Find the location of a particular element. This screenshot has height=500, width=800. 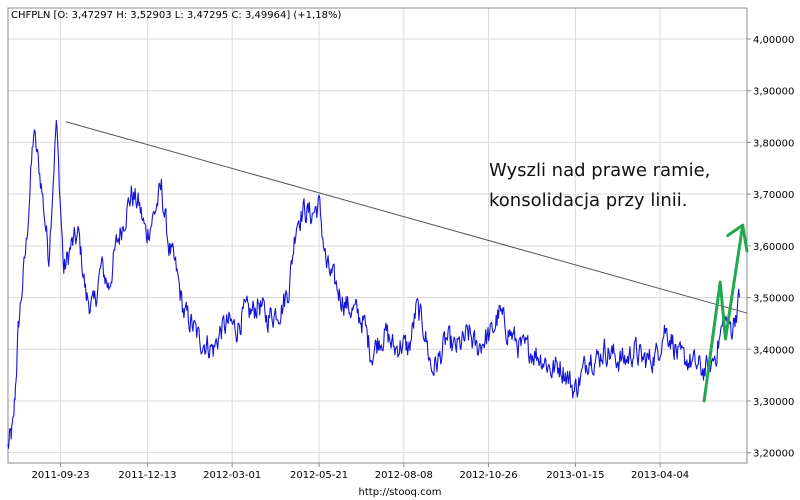

green-arrow is located at coordinates (725, 313).